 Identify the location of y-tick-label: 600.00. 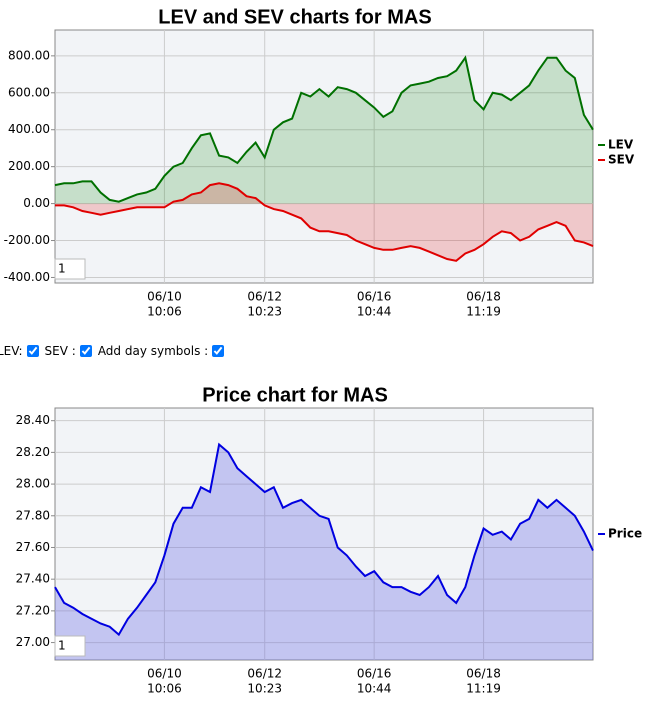
(29, 92).